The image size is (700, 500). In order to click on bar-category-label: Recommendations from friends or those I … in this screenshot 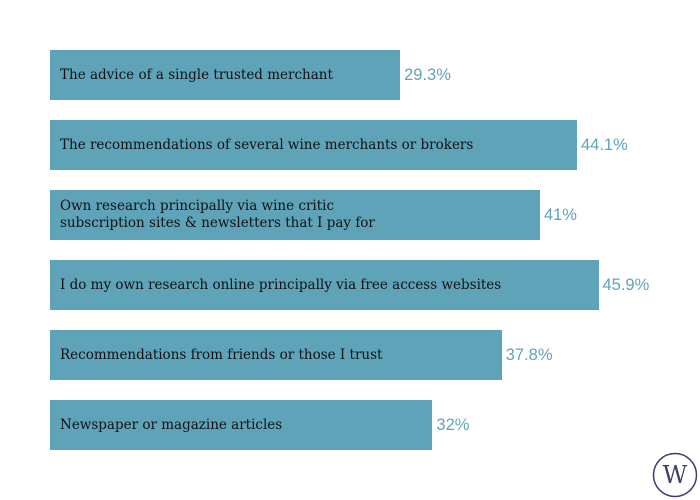, I will do `click(221, 354)`.